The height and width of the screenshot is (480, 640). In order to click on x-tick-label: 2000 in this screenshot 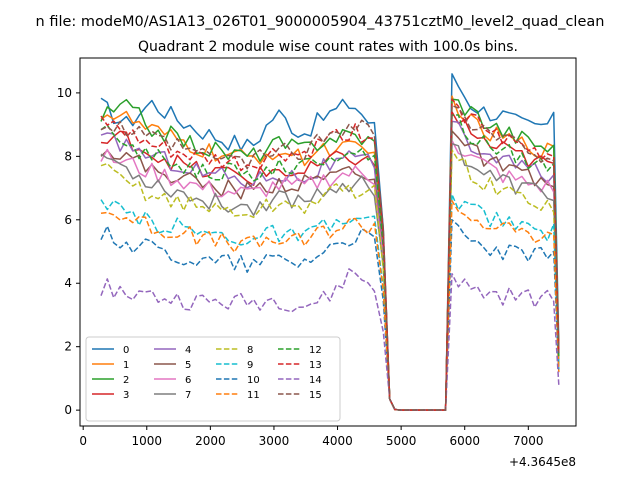, I will do `click(210, 441)`.